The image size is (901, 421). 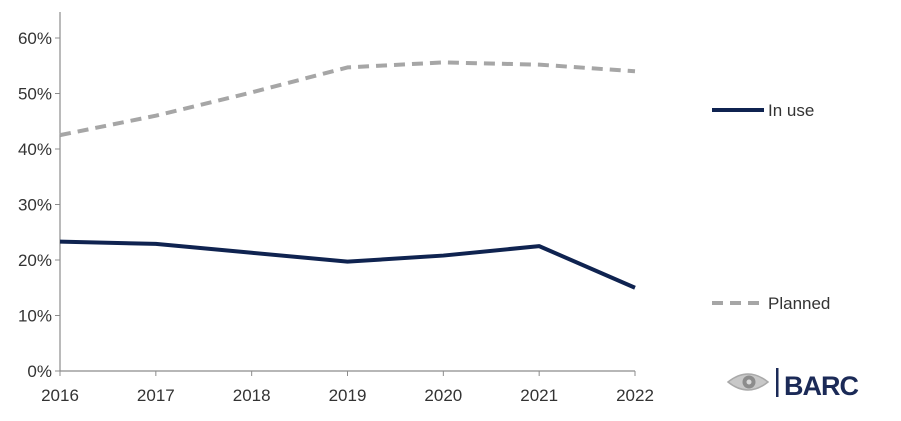 I want to click on legend-label: Planned, so click(x=799, y=303).